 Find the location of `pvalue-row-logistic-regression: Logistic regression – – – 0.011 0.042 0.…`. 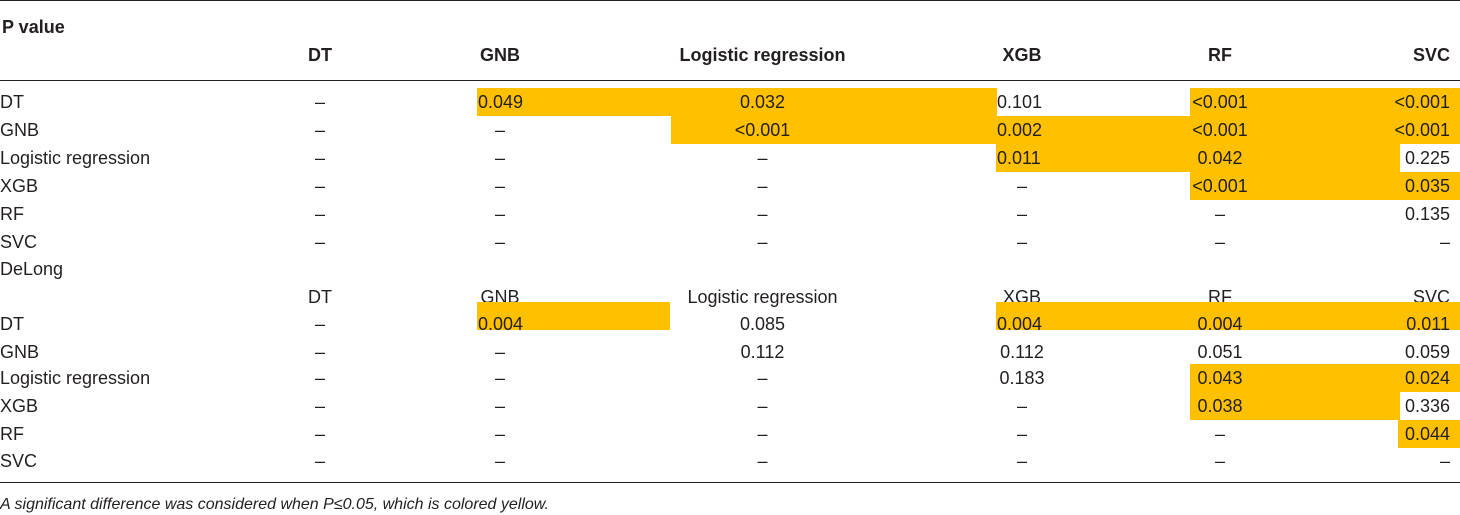

pvalue-row-logistic-regression: Logistic regression – – – 0.011 0.042 0.… is located at coordinates (730, 158).